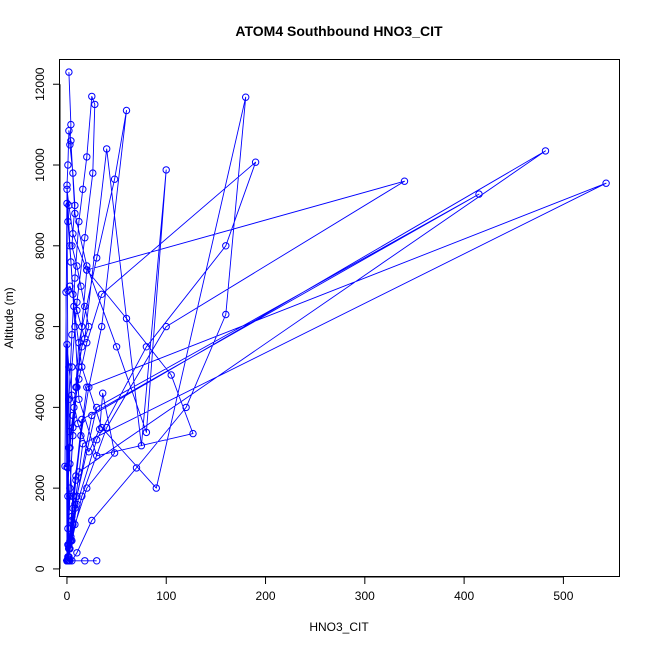 The image size is (650, 650). What do you see at coordinates (339, 627) in the screenshot?
I see `x-axis-label: HNO3_CIT` at bounding box center [339, 627].